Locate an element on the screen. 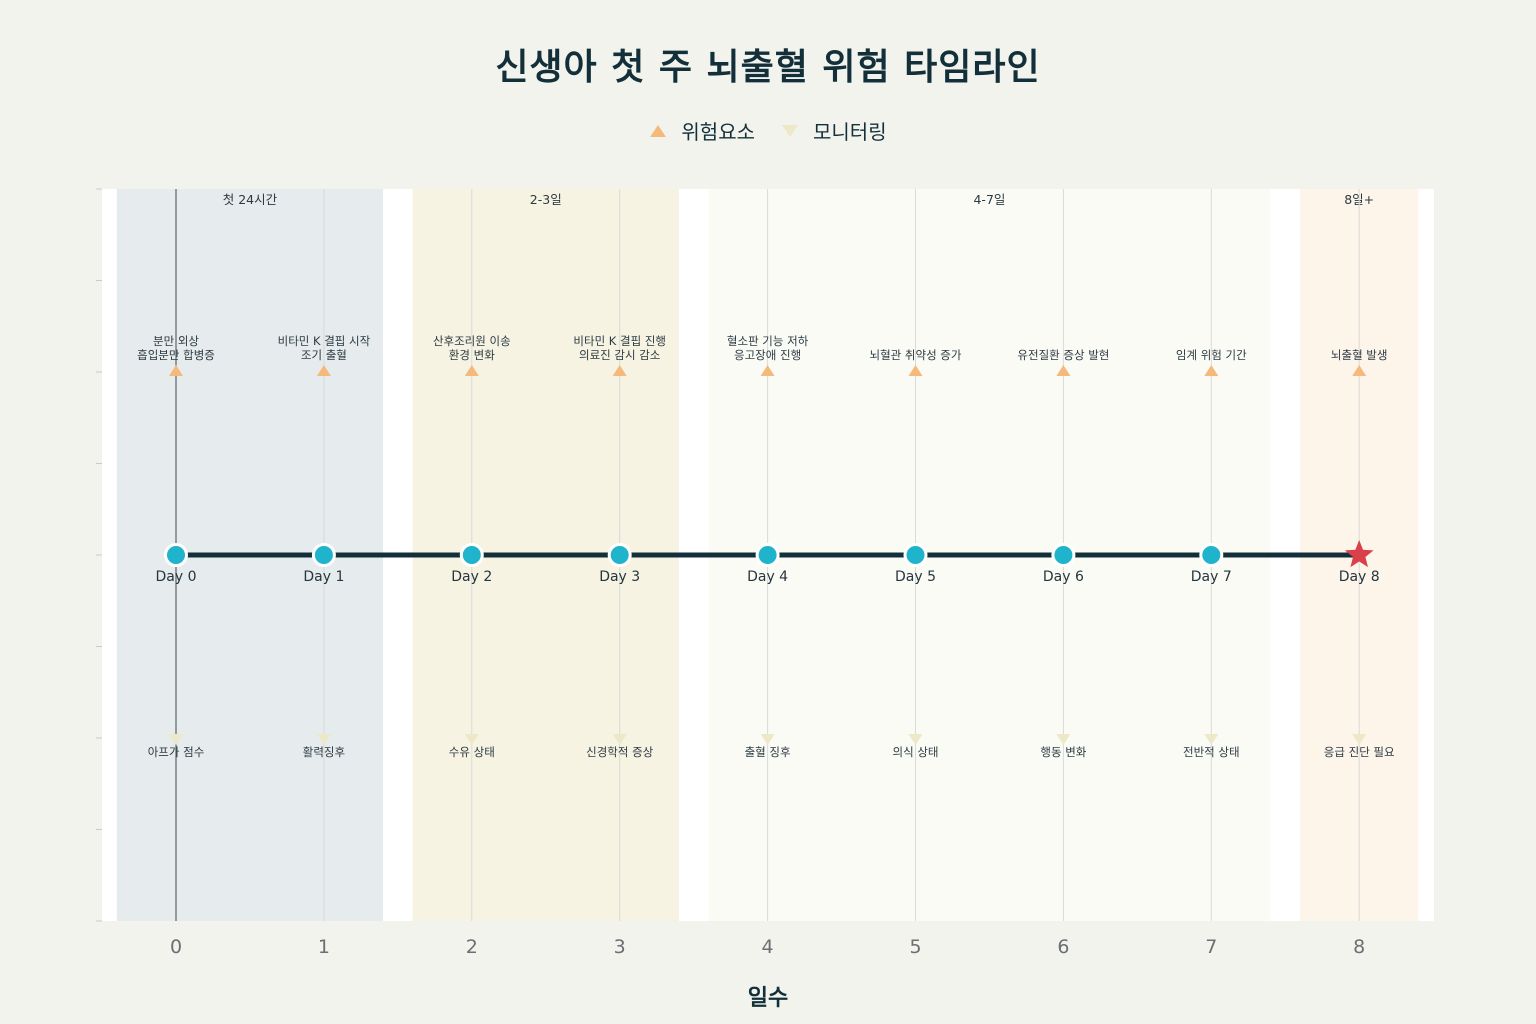  x-tick-label: 0 is located at coordinates (176, 947).